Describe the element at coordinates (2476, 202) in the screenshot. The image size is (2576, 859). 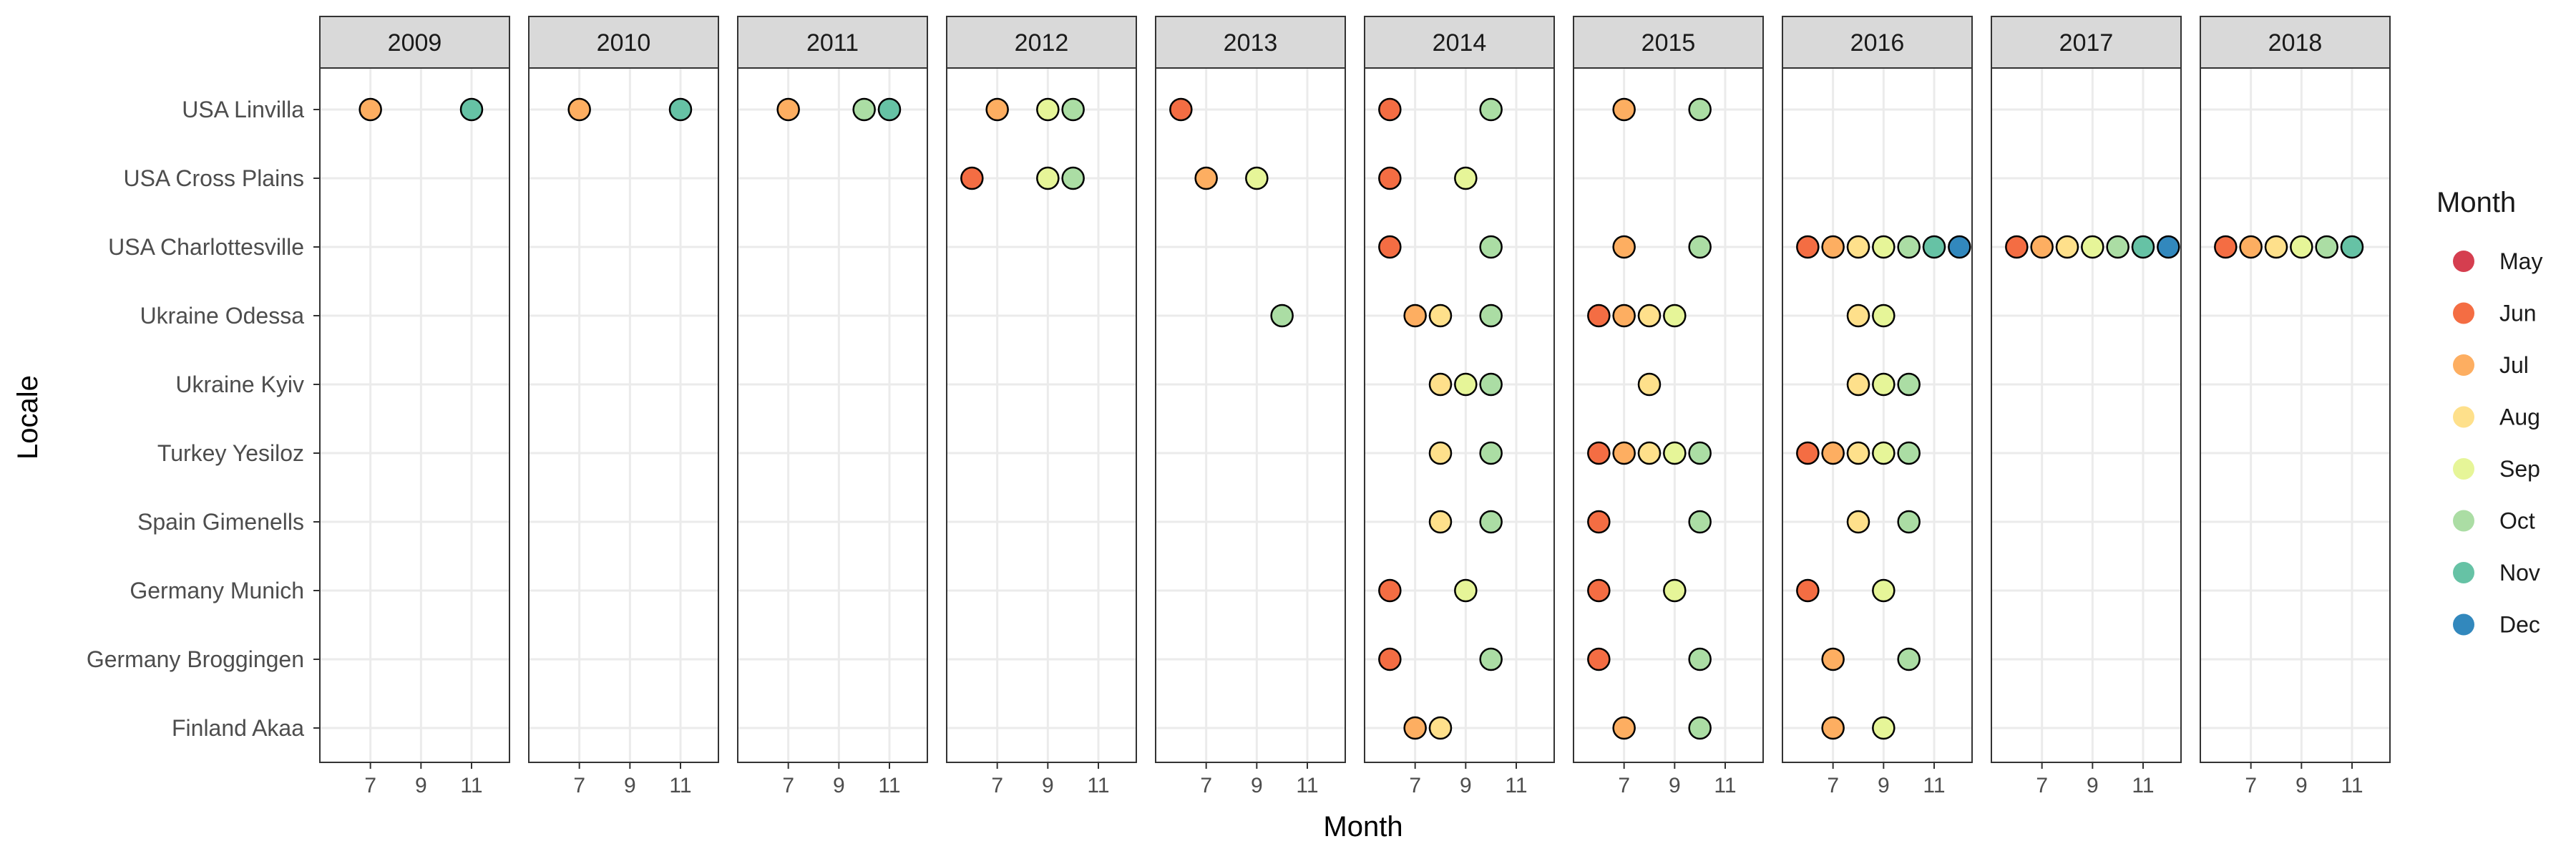
I see `legend-title: Month` at that location.